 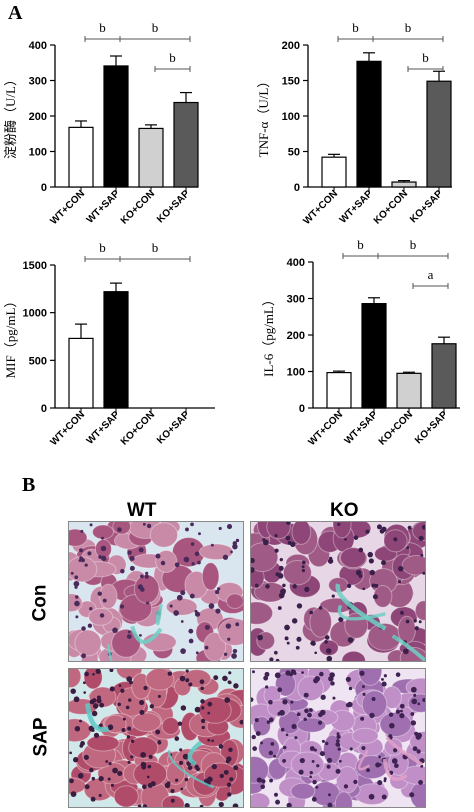 What do you see at coordinates (344, 510) in the screenshot?
I see `column-label-ko: KO` at bounding box center [344, 510].